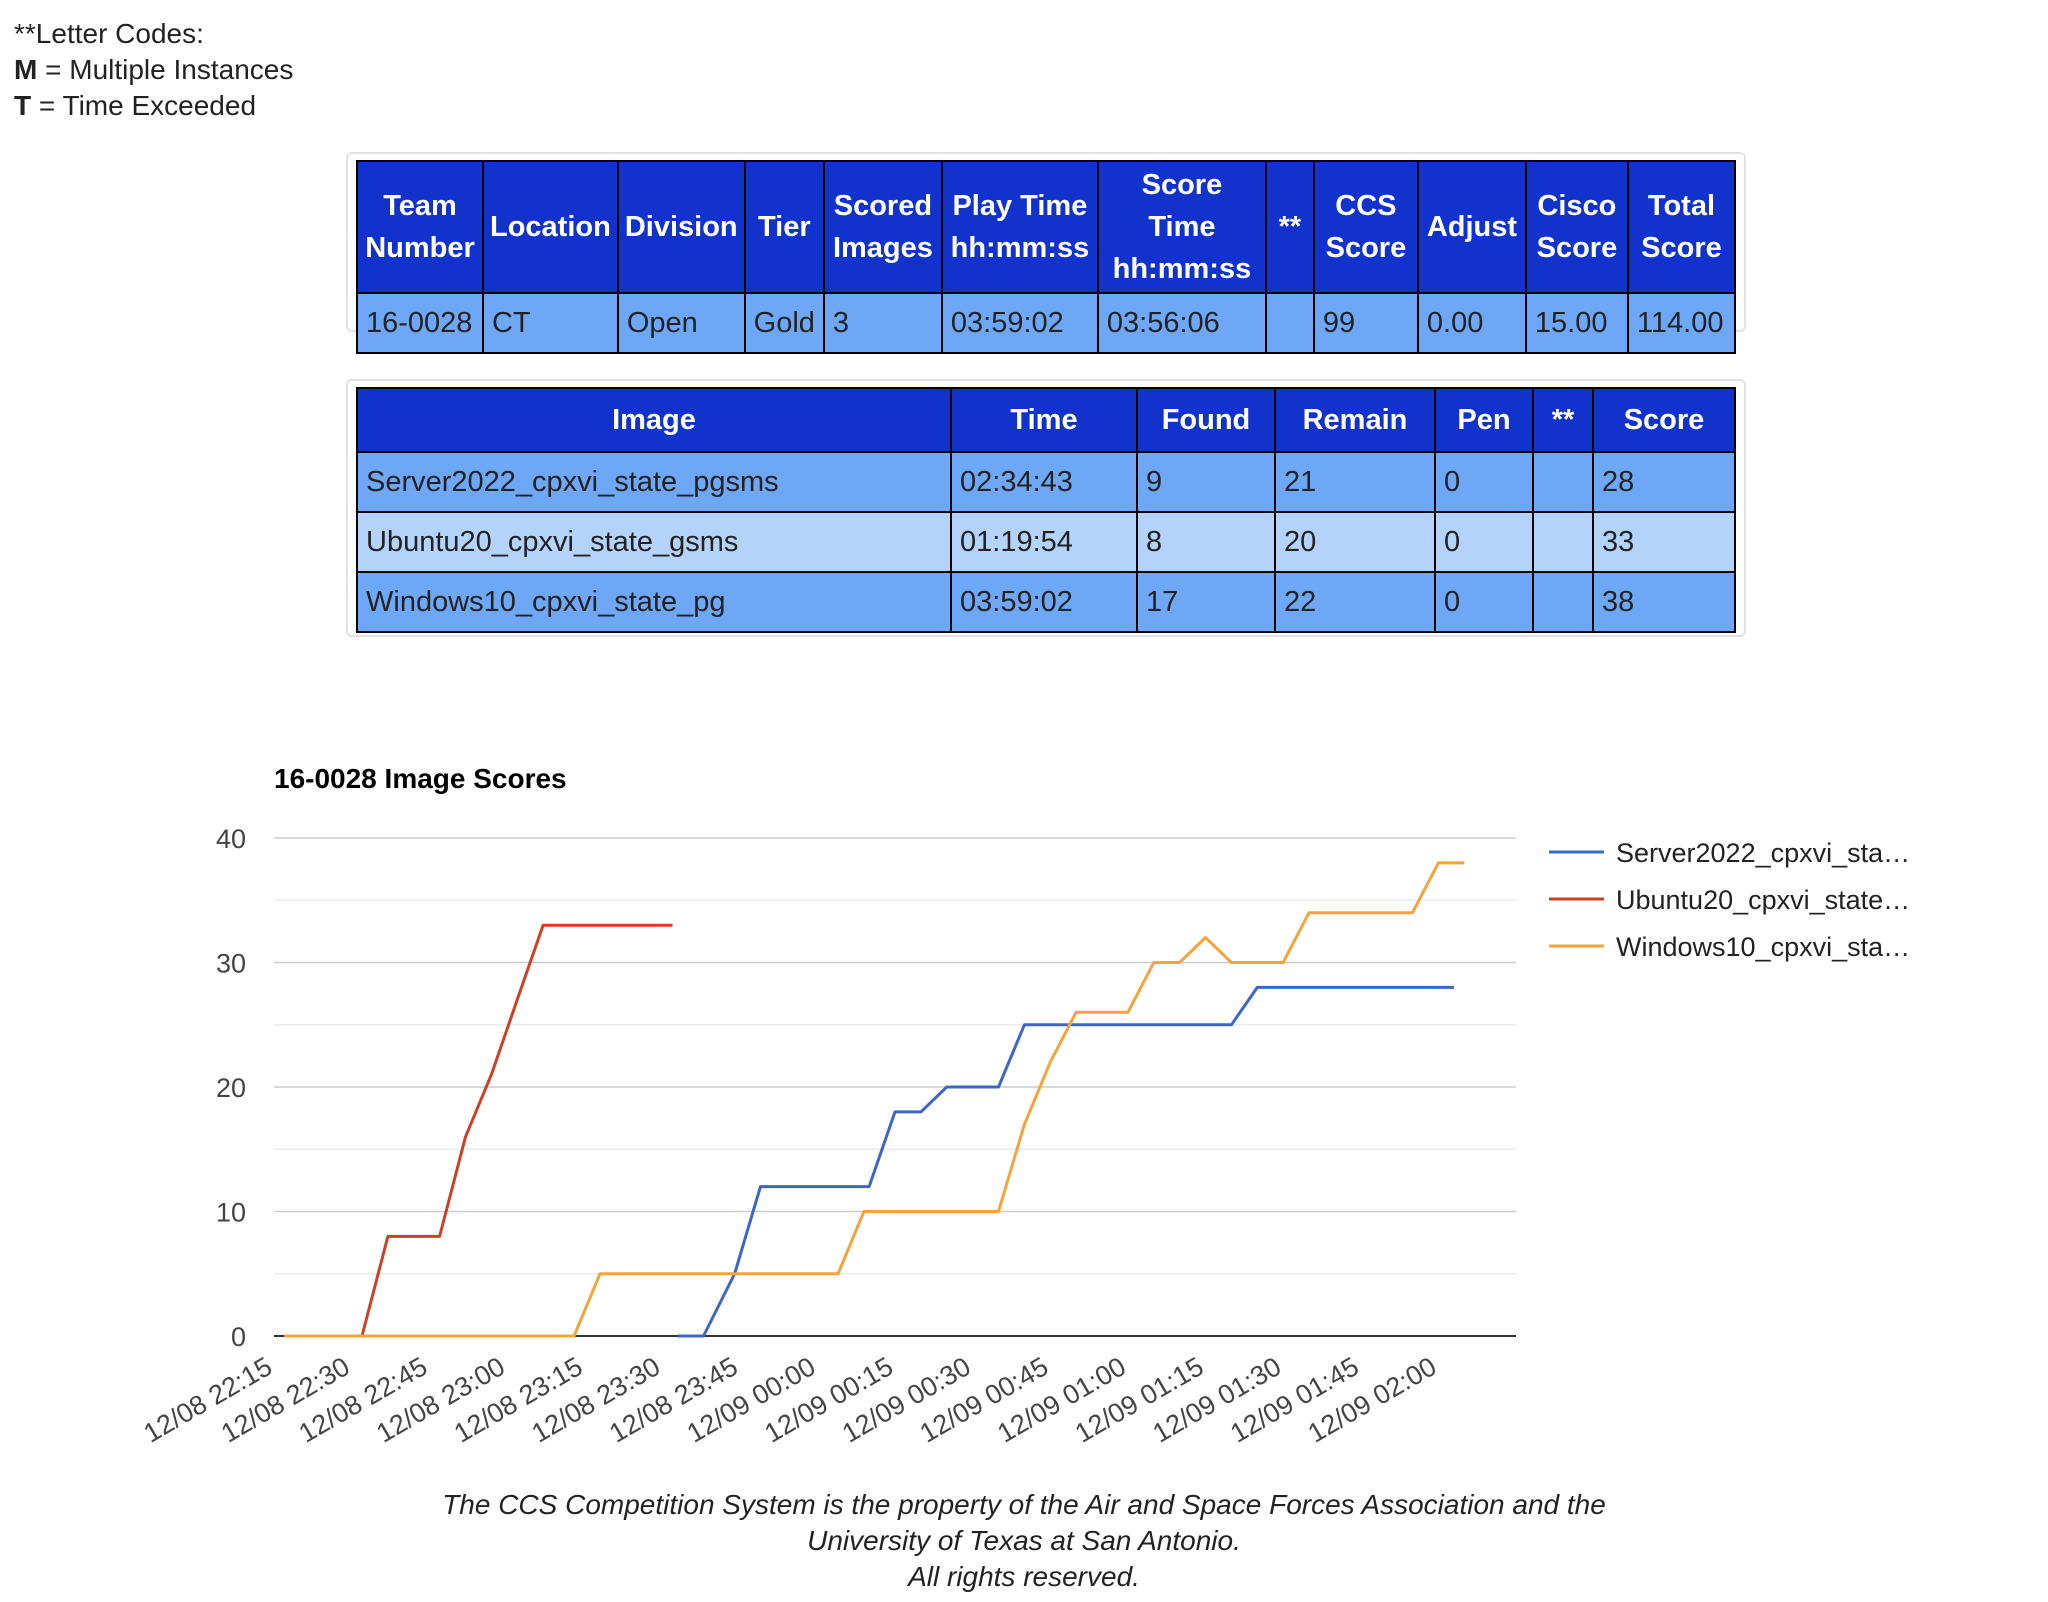 This screenshot has width=2048, height=1602. What do you see at coordinates (1365, 227) in the screenshot?
I see `col-ccs-score: CCS Score` at bounding box center [1365, 227].